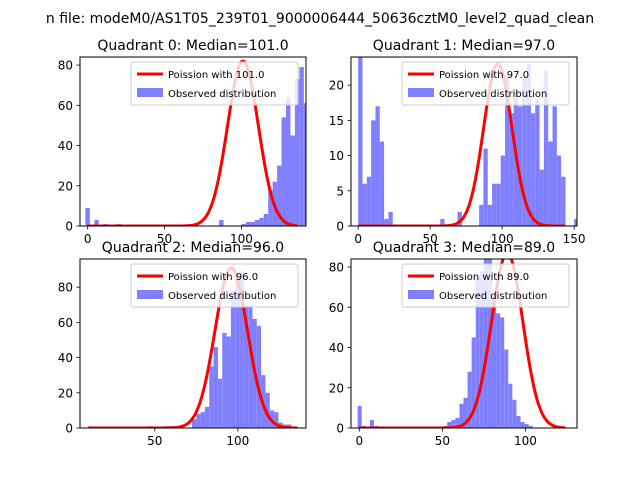 This screenshot has width=640, height=480. I want to click on y-tick-label: 10, so click(336, 156).